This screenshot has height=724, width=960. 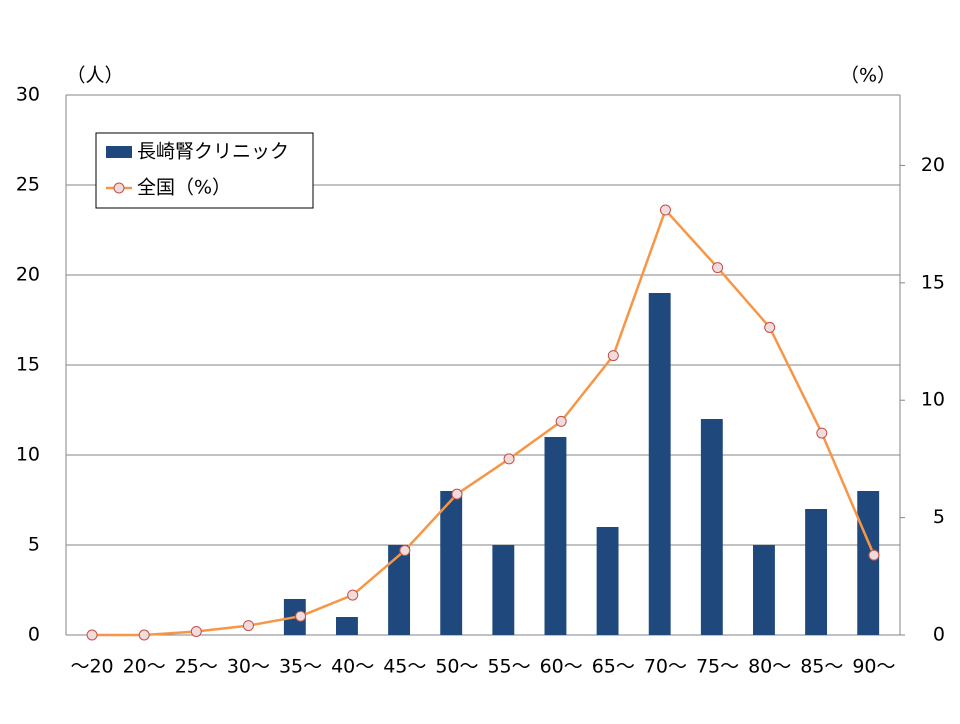 What do you see at coordinates (933, 165) in the screenshot?
I see `y2-tick-label: 20` at bounding box center [933, 165].